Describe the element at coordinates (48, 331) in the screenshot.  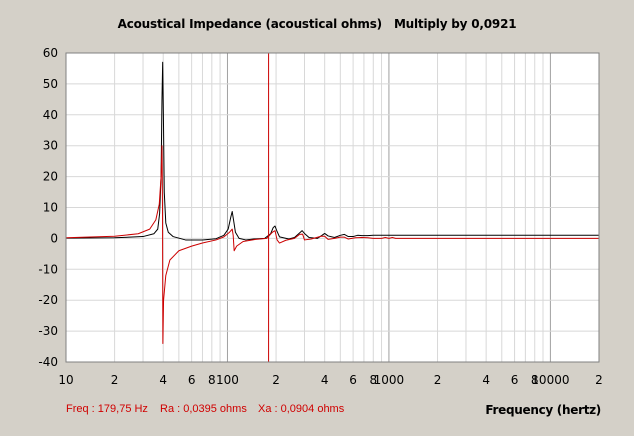
I see `y-tick-label: -30` at that location.